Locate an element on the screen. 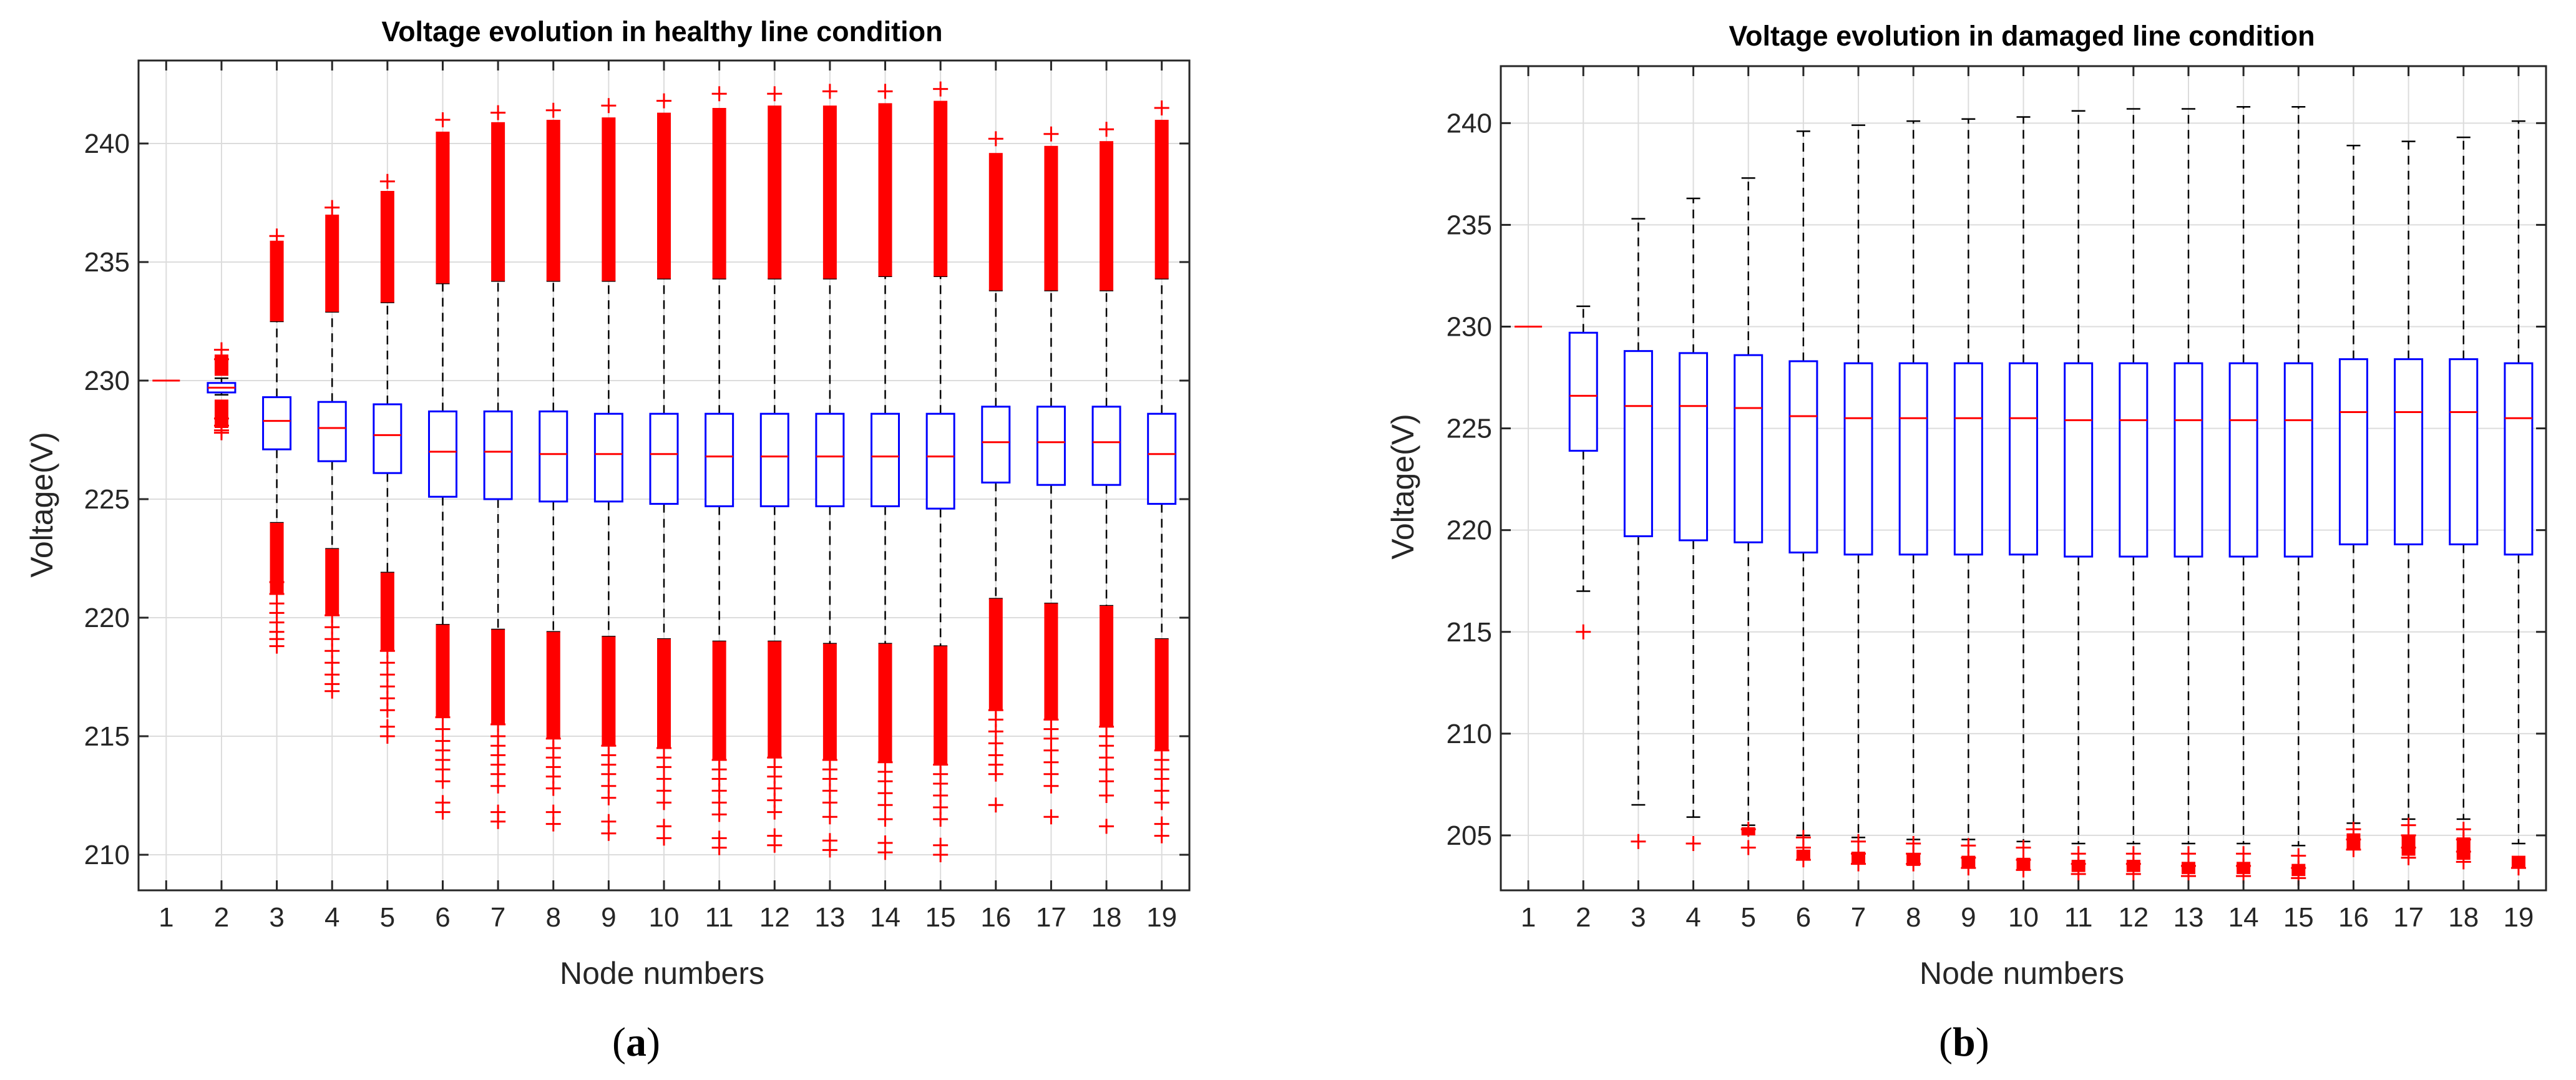 The image size is (2576, 1080). x-tick-label: 16 is located at coordinates (995, 917).